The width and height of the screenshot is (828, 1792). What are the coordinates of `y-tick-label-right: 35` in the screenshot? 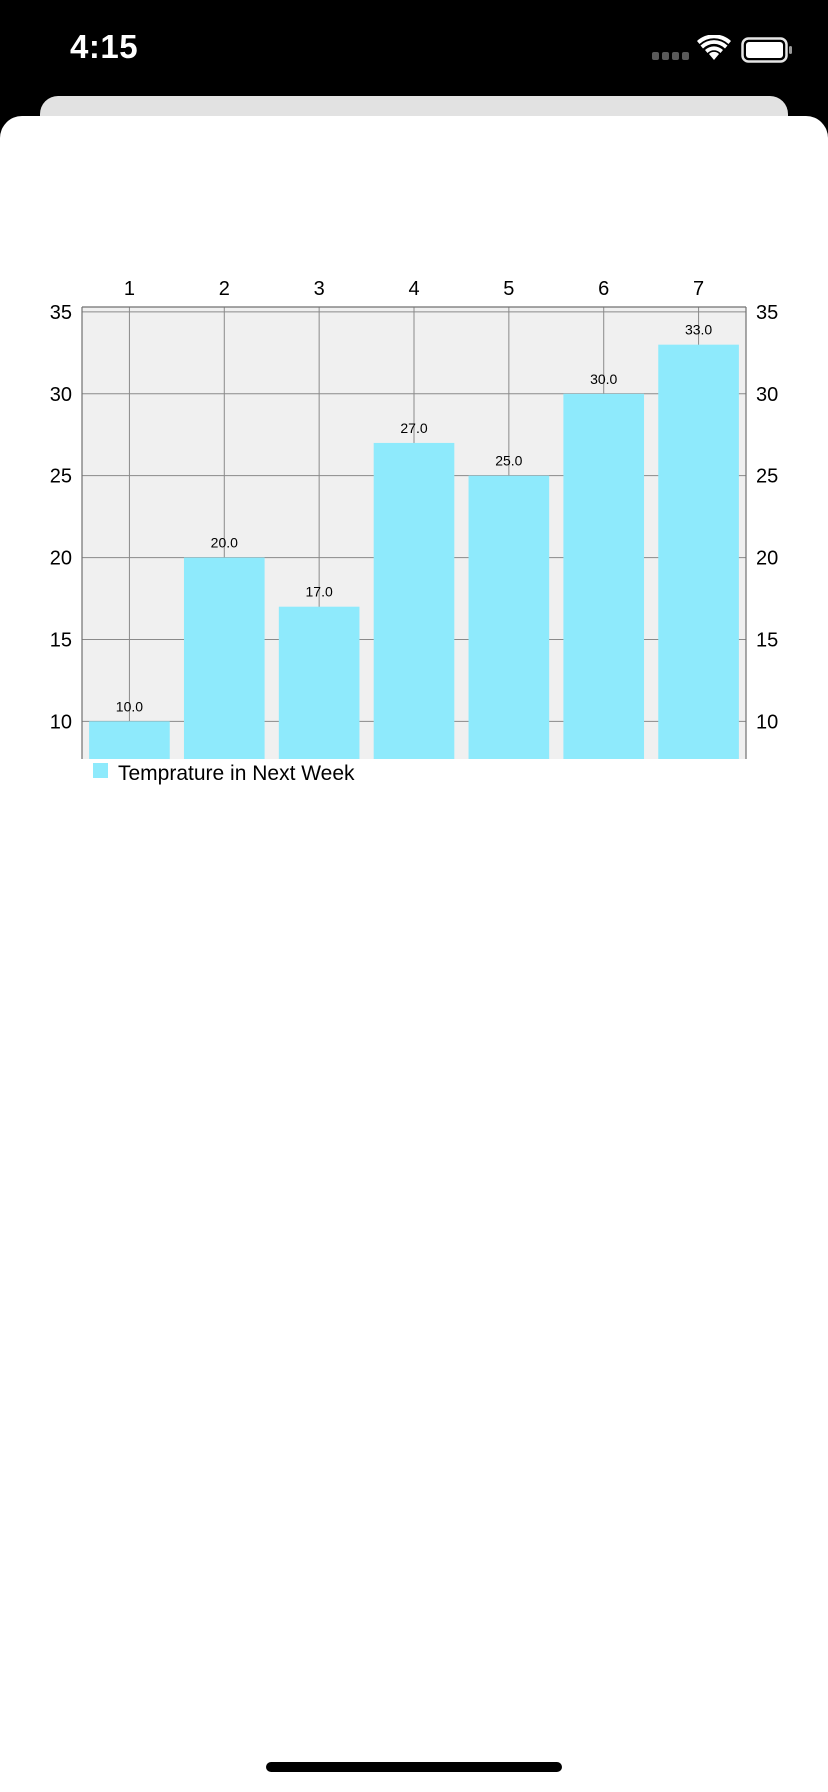 It's located at (767, 313).